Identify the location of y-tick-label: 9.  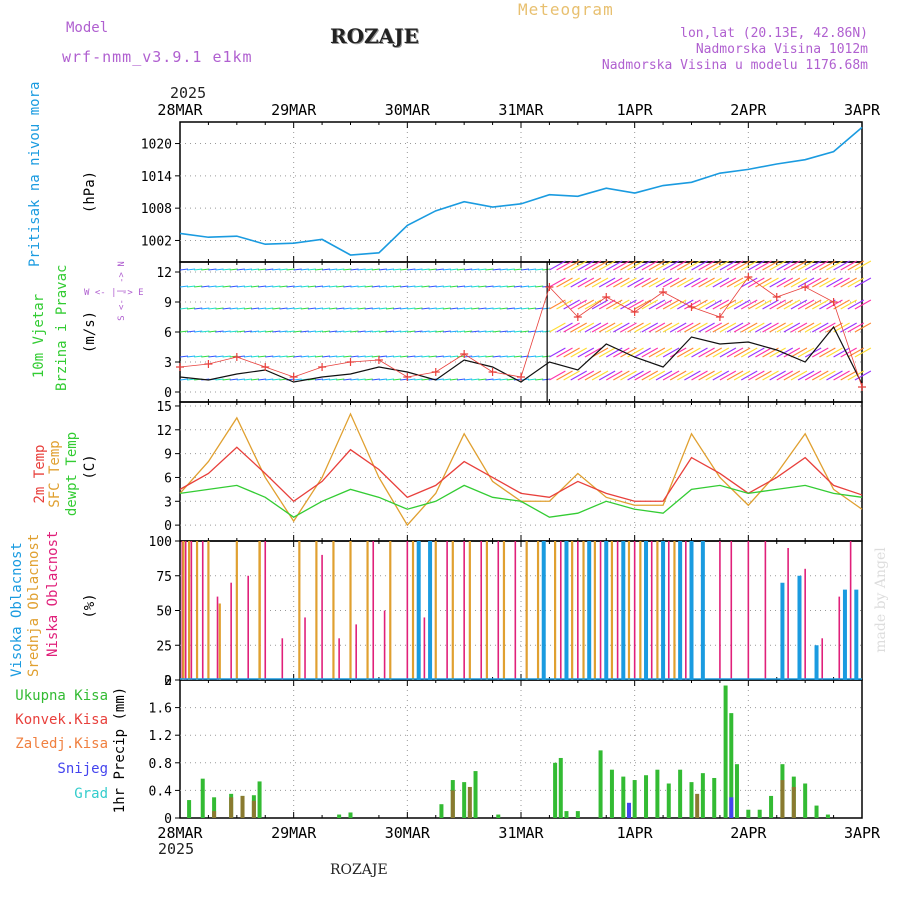
(168, 303).